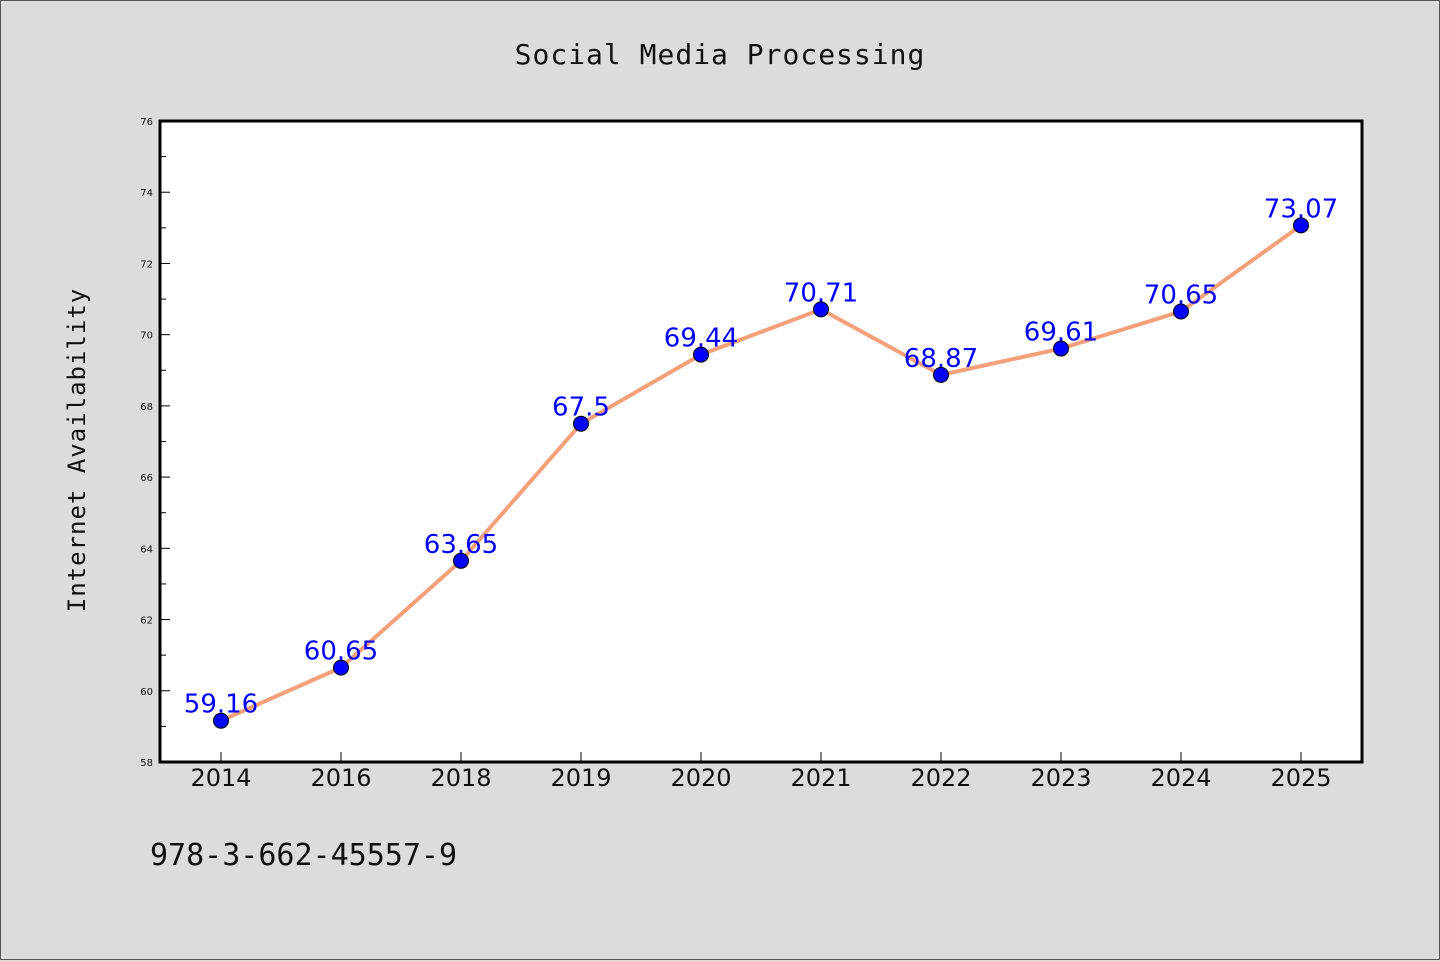 The image size is (1440, 961). What do you see at coordinates (1180, 778) in the screenshot?
I see `x-tick-label: 2024` at bounding box center [1180, 778].